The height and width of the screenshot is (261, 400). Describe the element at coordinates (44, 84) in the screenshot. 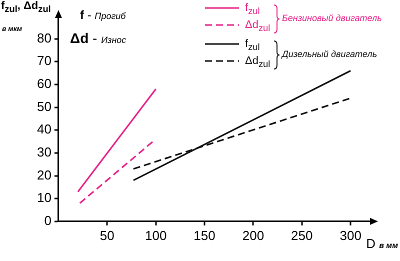

I see `y-tick-label: 60` at that location.